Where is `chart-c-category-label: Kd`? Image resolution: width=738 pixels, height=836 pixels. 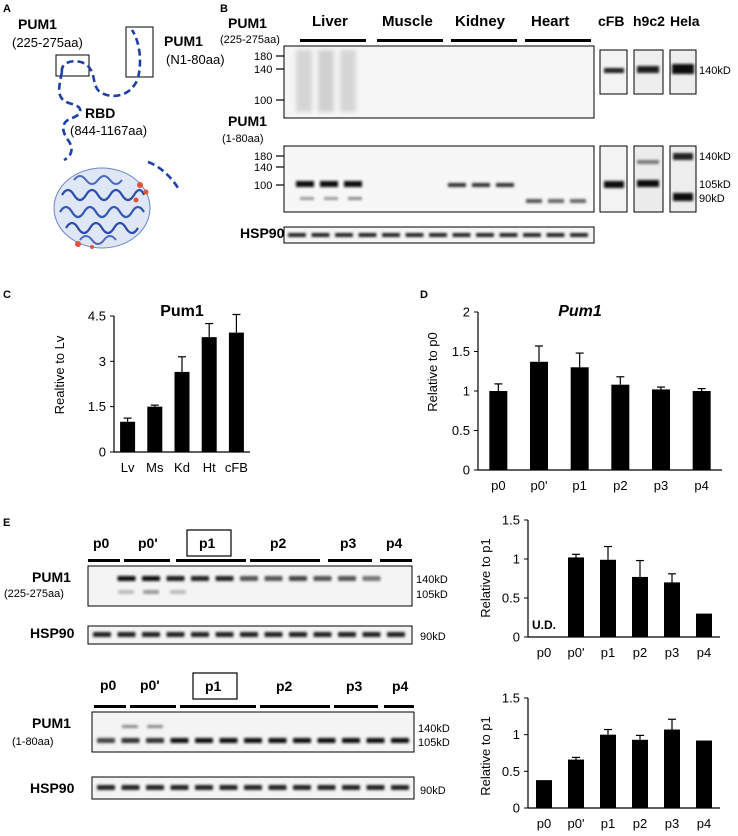
chart-c-category-label: Kd is located at coordinates (182, 467).